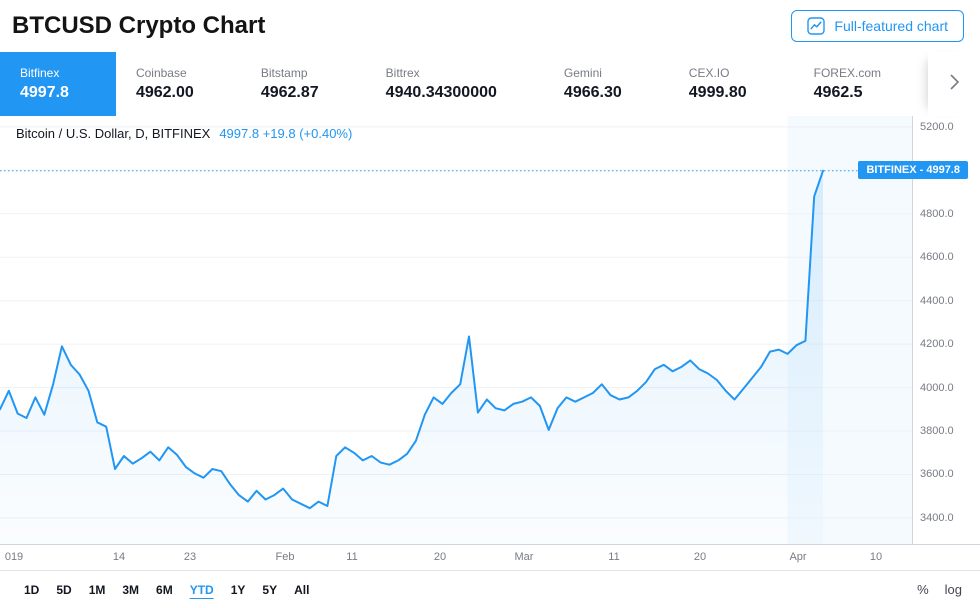  I want to click on legend-quote: 4997.8 +19.8 (+0.40%), so click(286, 133).